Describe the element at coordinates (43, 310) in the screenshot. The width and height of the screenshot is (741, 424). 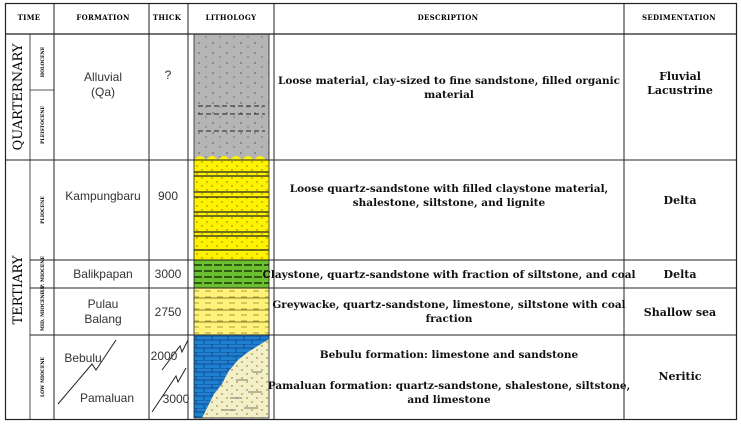
I see `epoch-mid-miocene: MID. MIOCENE` at that location.